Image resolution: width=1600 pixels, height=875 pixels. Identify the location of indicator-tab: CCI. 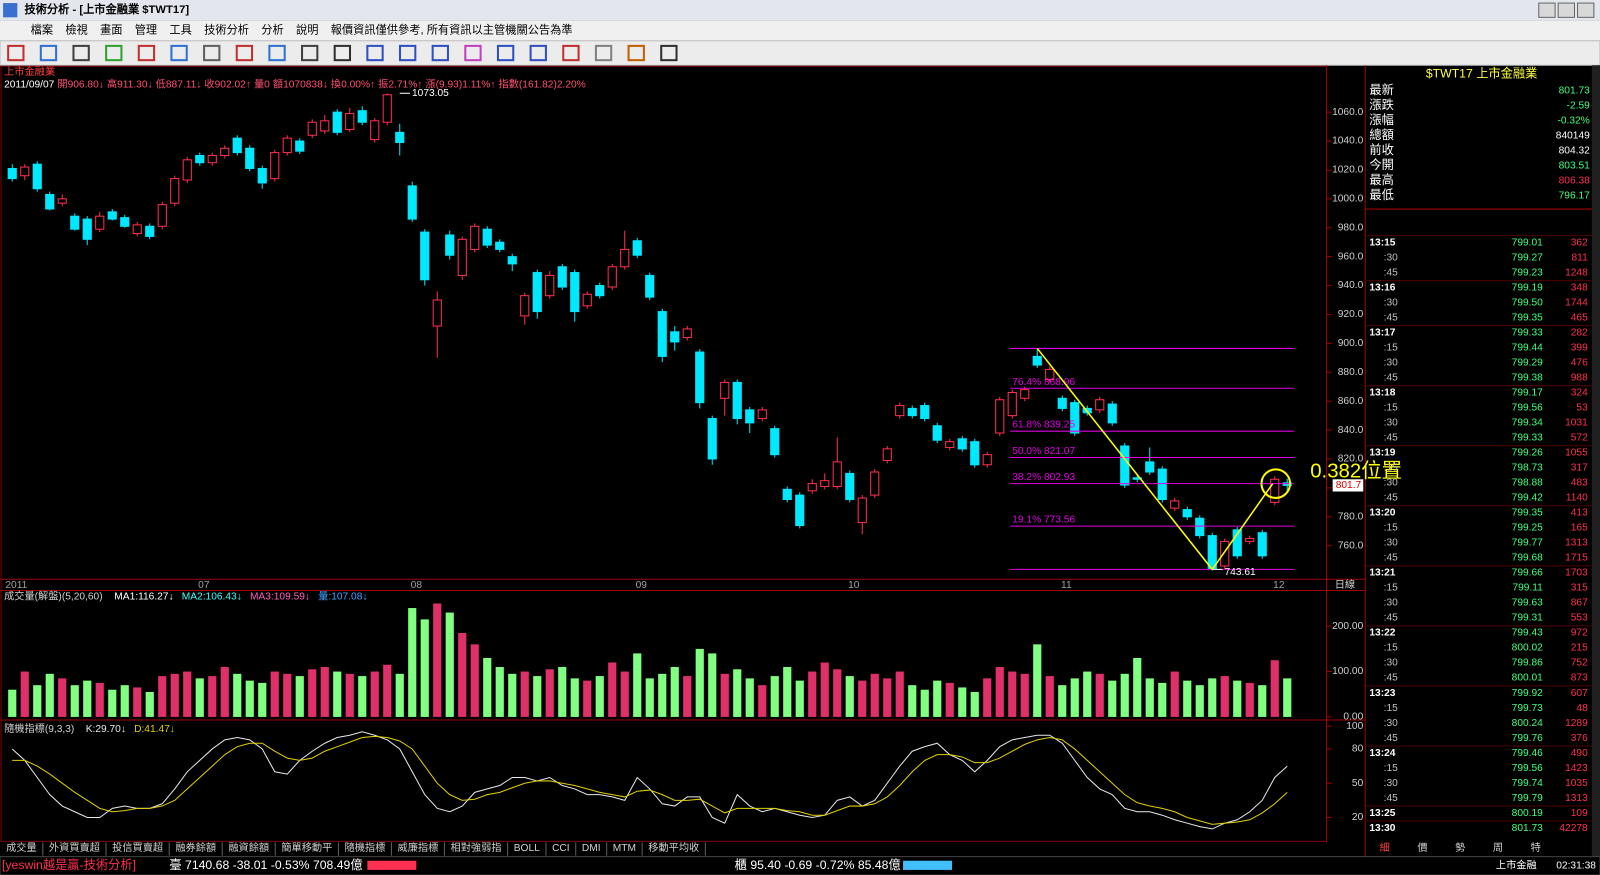
(561, 848).